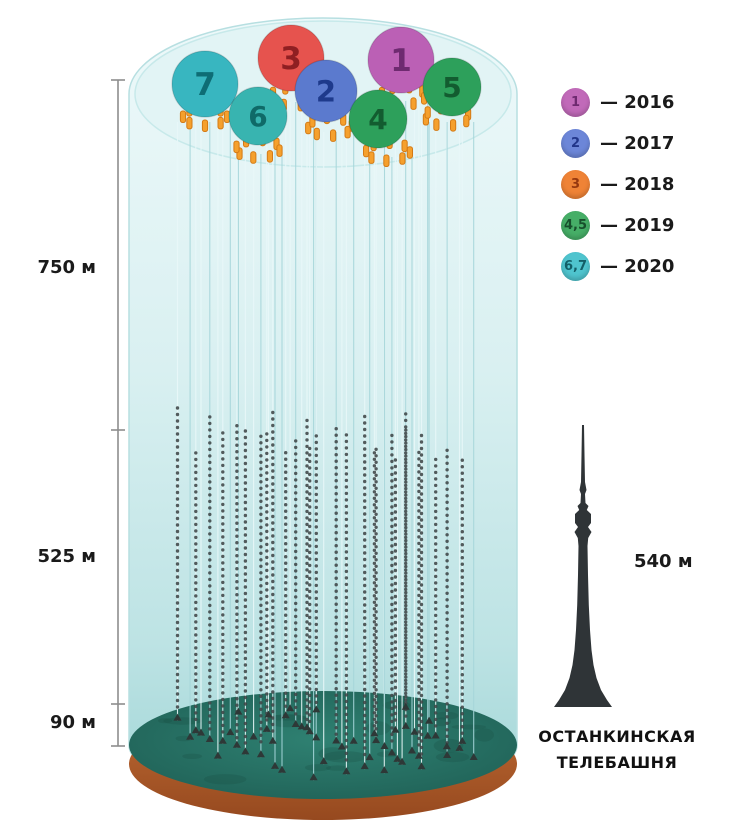 This screenshot has height=838, width=729. What do you see at coordinates (617, 736) in the screenshot?
I see `tower-name-line1: ОСТАНКИНСКАЯ` at bounding box center [617, 736].